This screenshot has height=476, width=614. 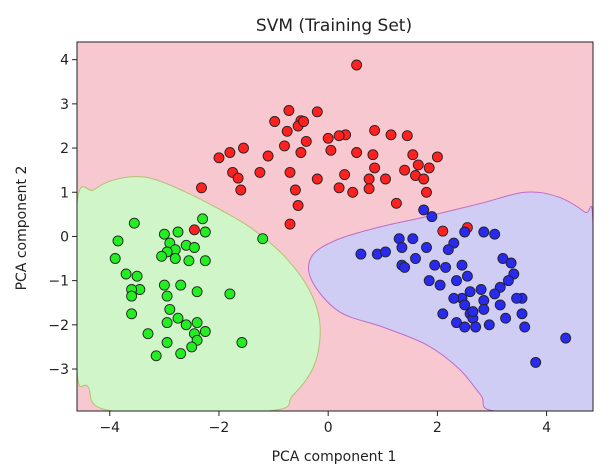 I want to click on y-tick-label: 0, so click(x=64, y=237).